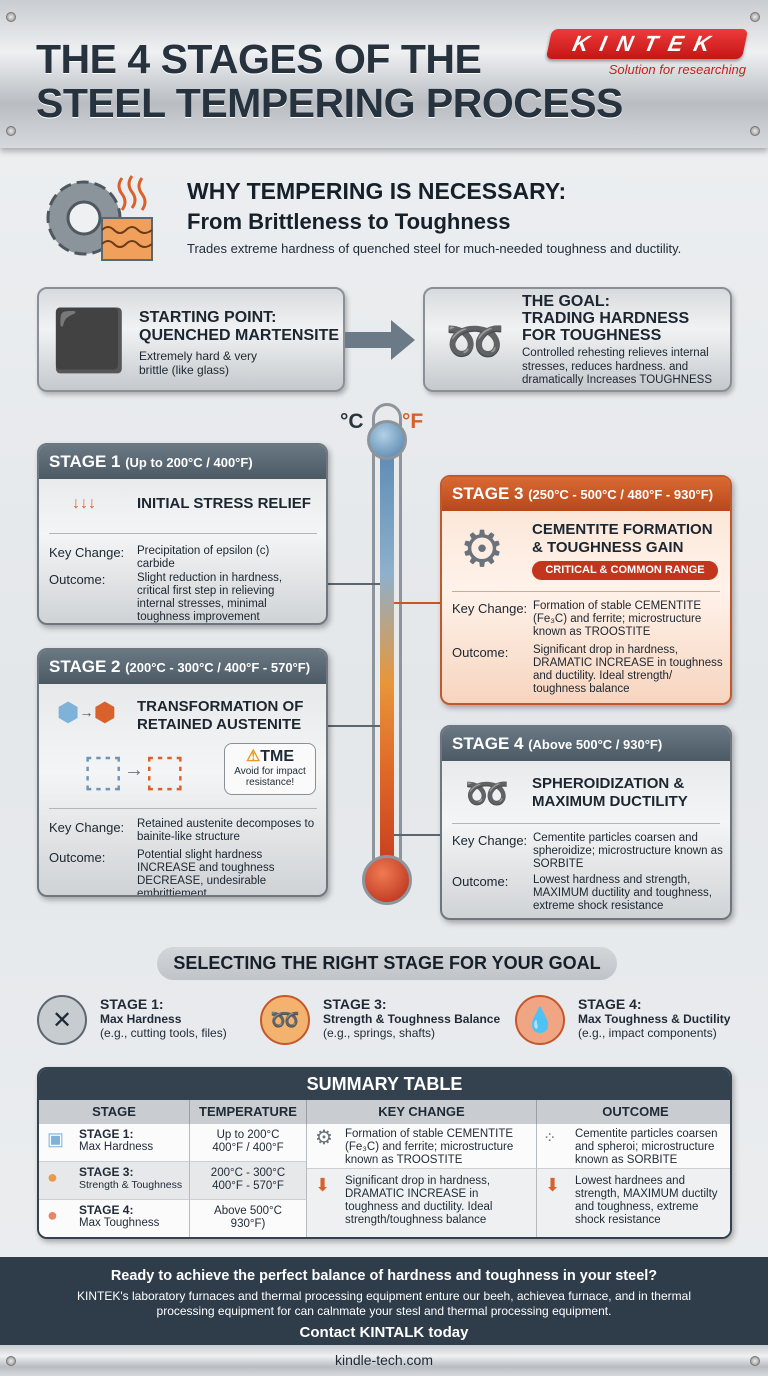  What do you see at coordinates (608, 783) in the screenshot?
I see `stage4-title-1: SPHEROIDIZATION &` at bounding box center [608, 783].